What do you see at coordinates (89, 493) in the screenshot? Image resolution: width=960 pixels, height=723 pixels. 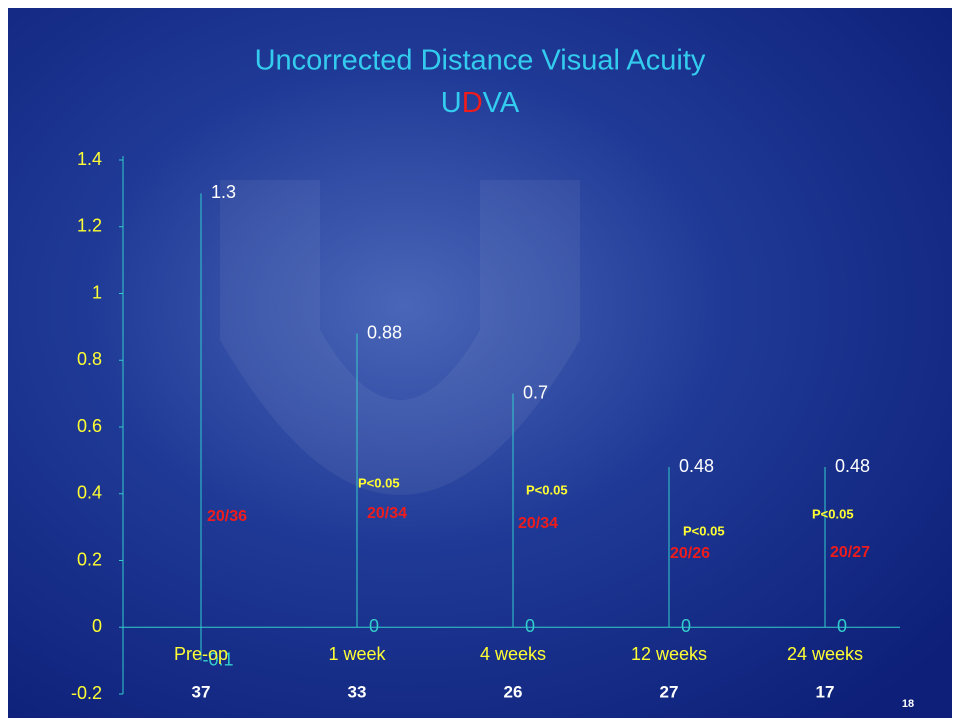 I see `y-tick-label: 0.4` at bounding box center [89, 493].